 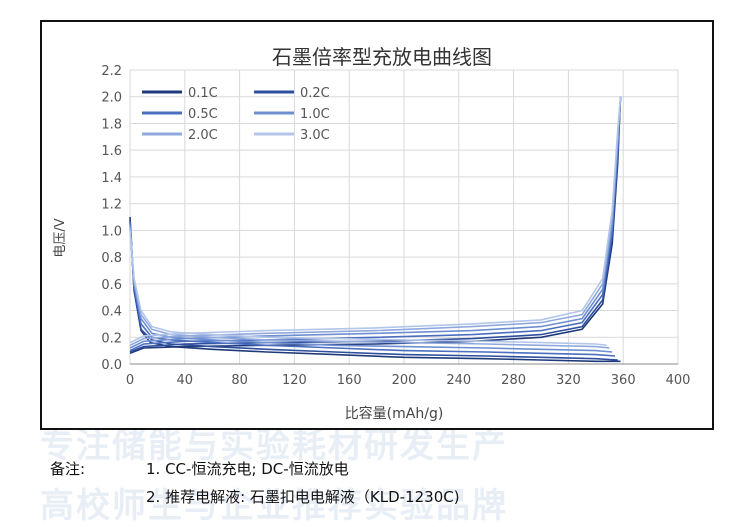 I want to click on y-tick-label: 0.4, so click(x=111, y=312).